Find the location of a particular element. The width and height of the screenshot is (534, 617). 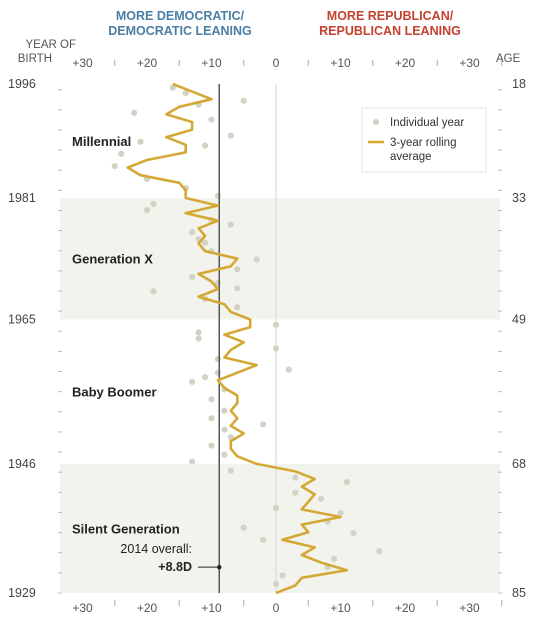

age-tick-label: 49 is located at coordinates (519, 320).